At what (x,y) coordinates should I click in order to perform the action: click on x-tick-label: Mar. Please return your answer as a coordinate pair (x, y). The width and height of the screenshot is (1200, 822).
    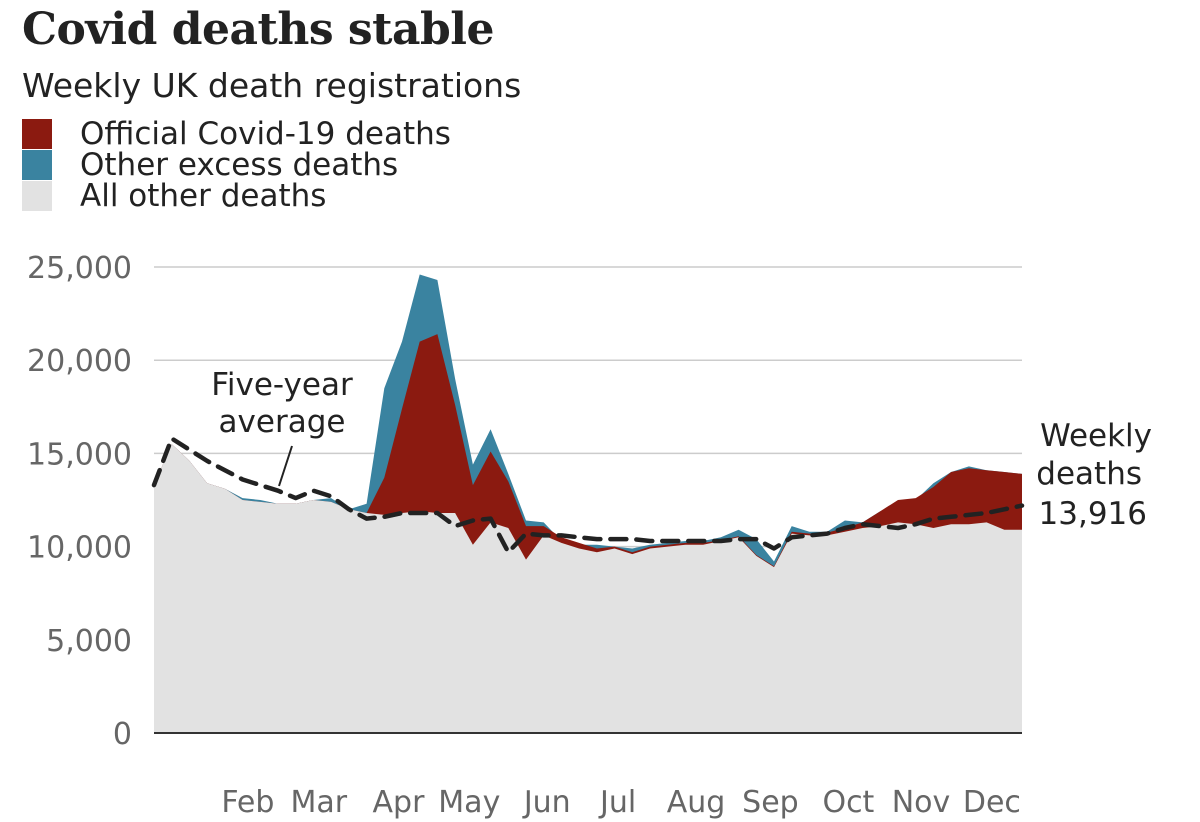
    Looking at the image, I should click on (318, 802).